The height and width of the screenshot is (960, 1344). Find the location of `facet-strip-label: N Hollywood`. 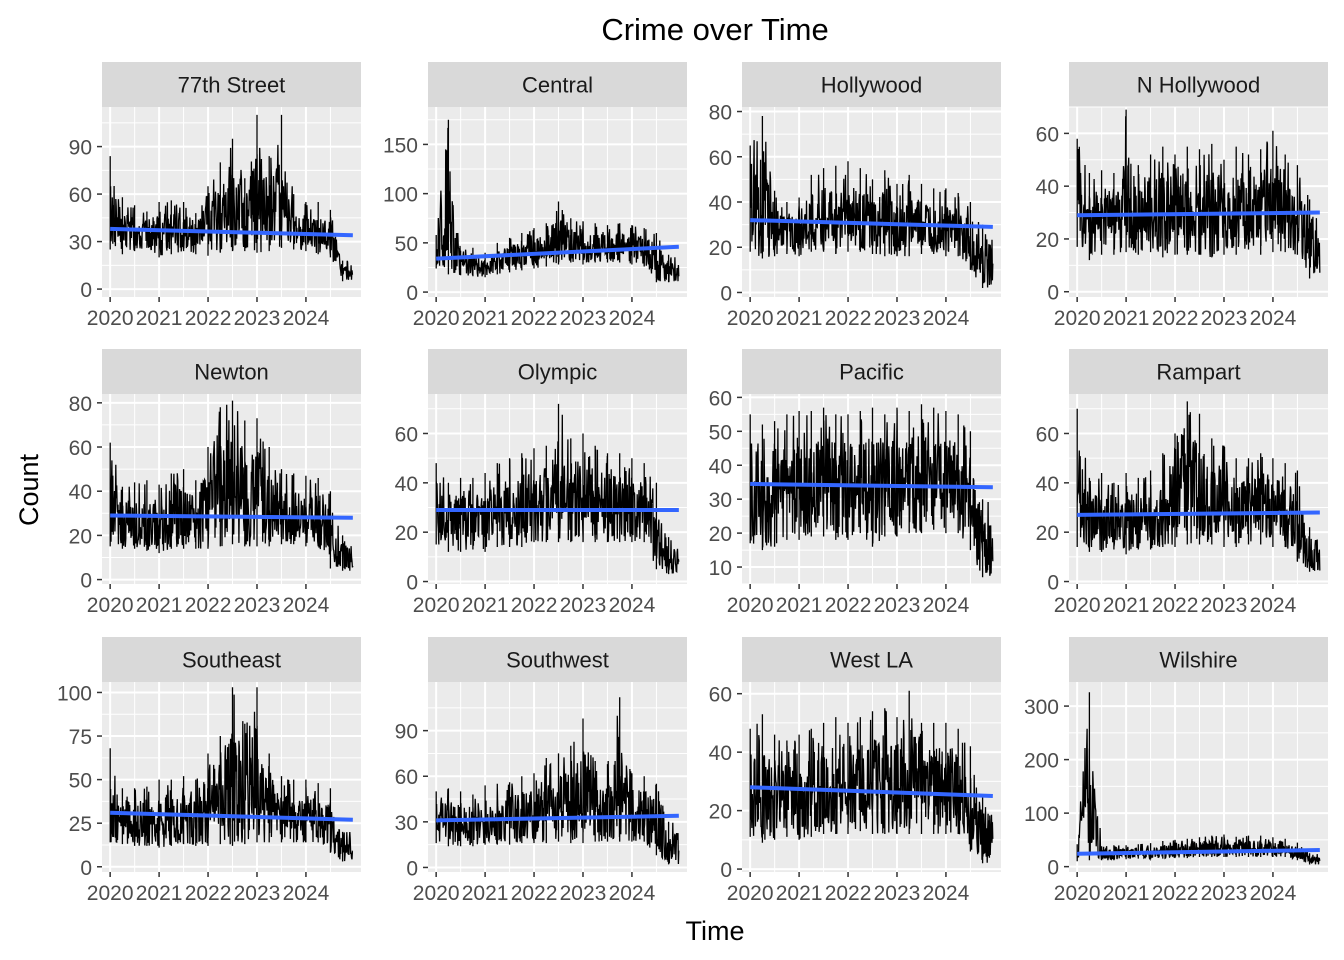

facet-strip-label: N Hollywood is located at coordinates (1199, 85).